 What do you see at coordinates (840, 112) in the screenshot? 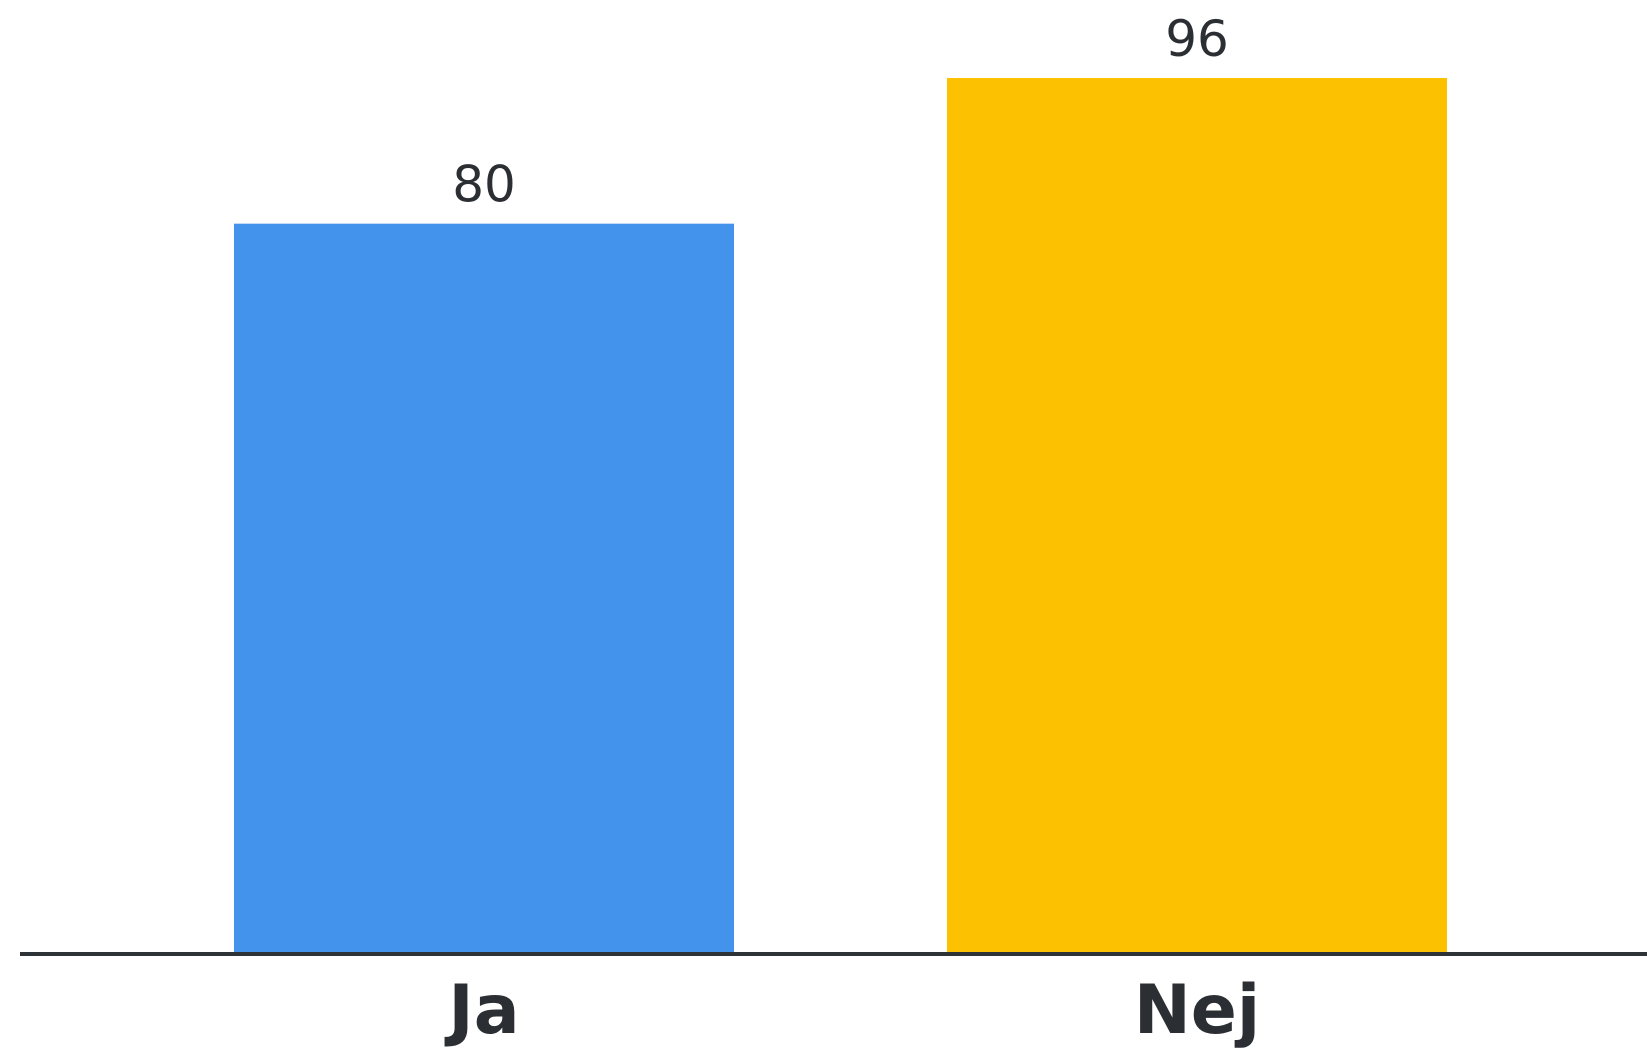
I see `value-labels-group: 80 96` at bounding box center [840, 112].